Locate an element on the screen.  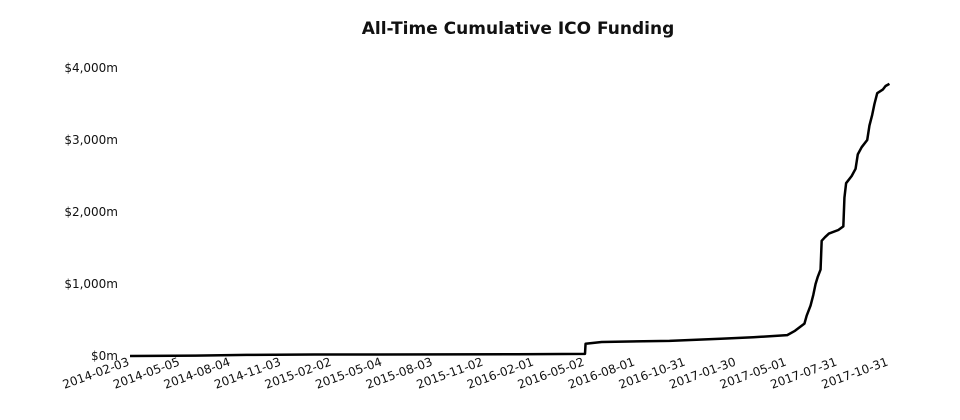
y-axis: $0m $1,000m $2,000m $3,000m $4,000m is located at coordinates (91, 212).